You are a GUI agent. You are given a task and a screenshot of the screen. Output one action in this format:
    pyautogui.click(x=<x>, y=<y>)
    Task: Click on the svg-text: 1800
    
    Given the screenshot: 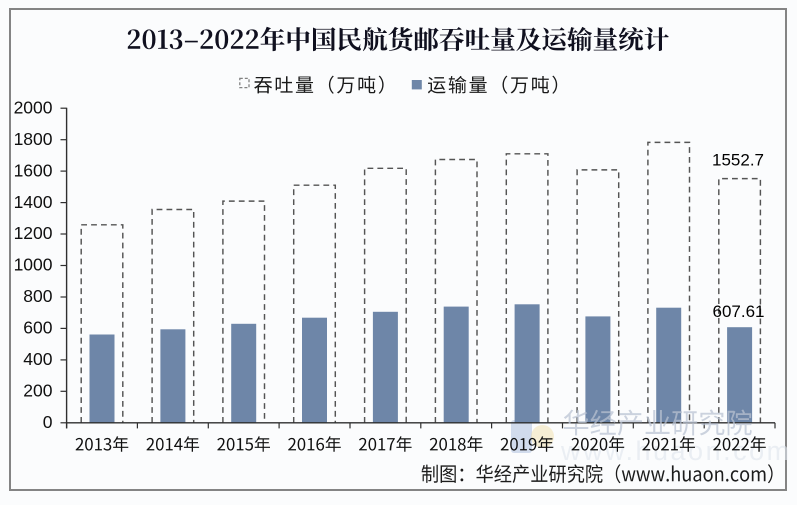 What is the action you would take?
    pyautogui.click(x=33, y=139)
    